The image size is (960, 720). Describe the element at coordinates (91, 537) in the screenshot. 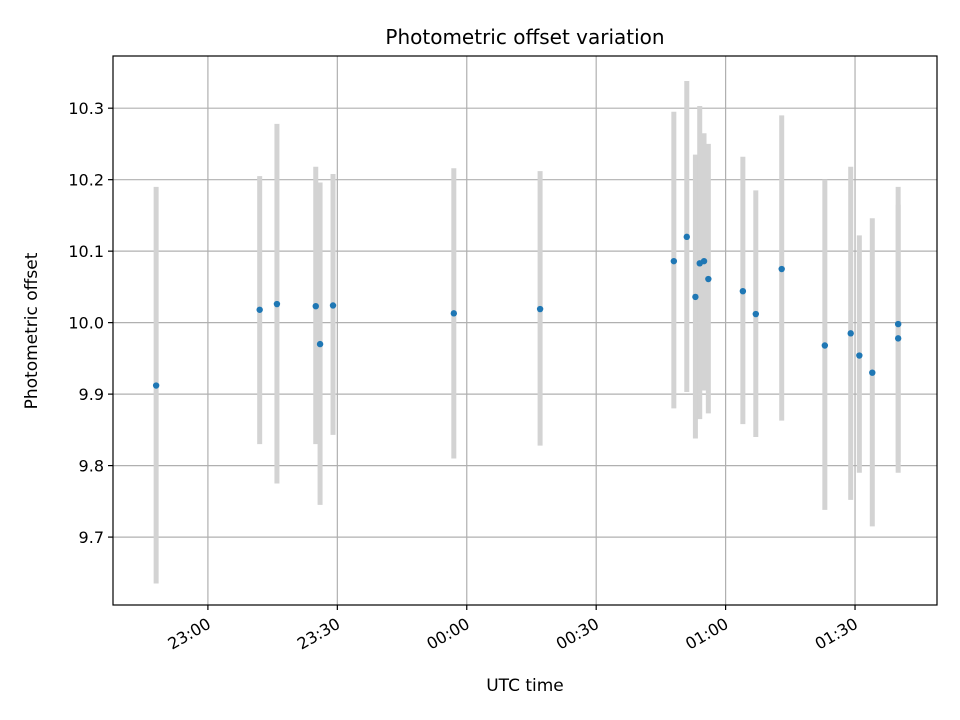

I see `y-tick-label: 9.7` at that location.